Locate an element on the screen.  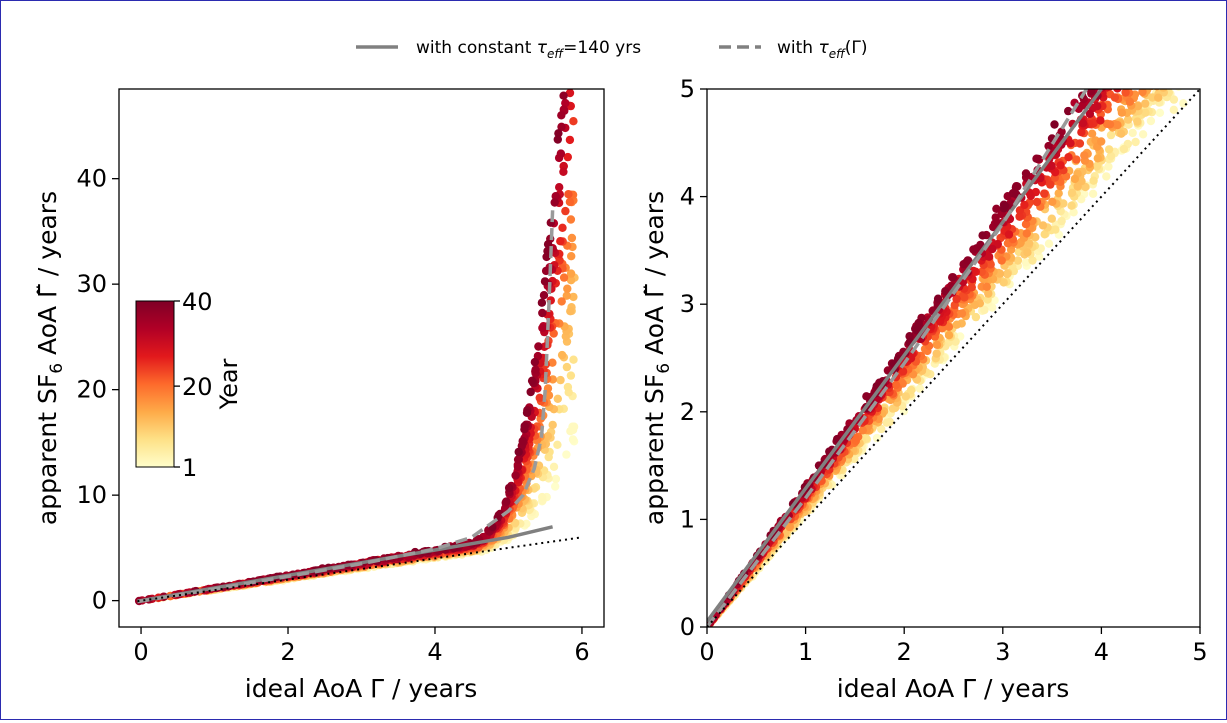
left-ytick-label: 30 is located at coordinates (91, 284).